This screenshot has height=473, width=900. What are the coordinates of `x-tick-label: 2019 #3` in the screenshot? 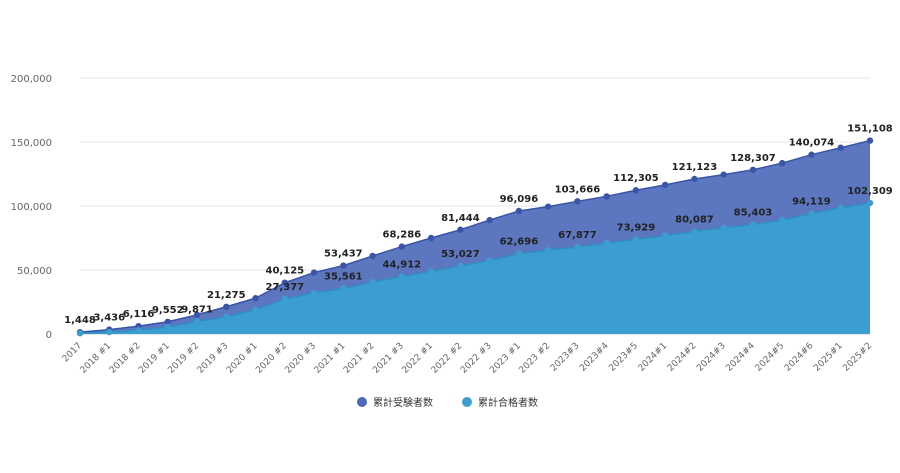 It's located at (213, 358).